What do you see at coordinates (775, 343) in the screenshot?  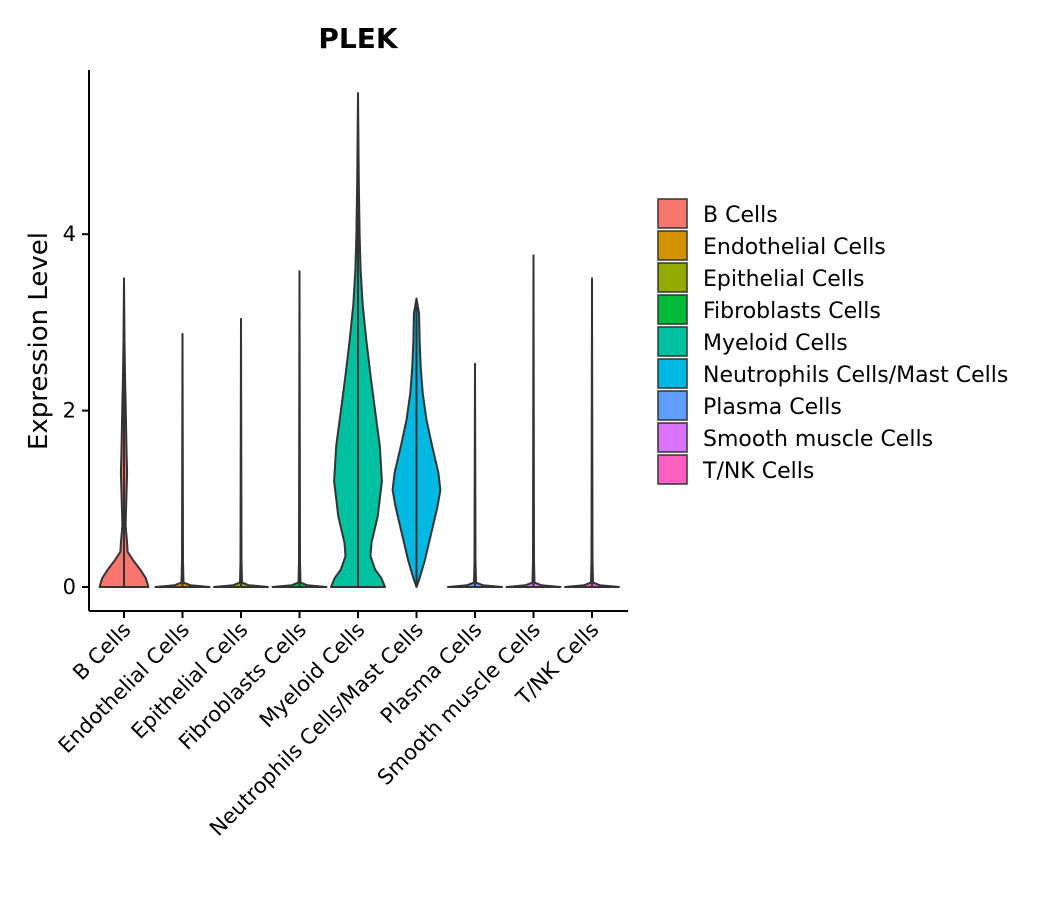 I see `legend-label: Myeloid Cells` at bounding box center [775, 343].